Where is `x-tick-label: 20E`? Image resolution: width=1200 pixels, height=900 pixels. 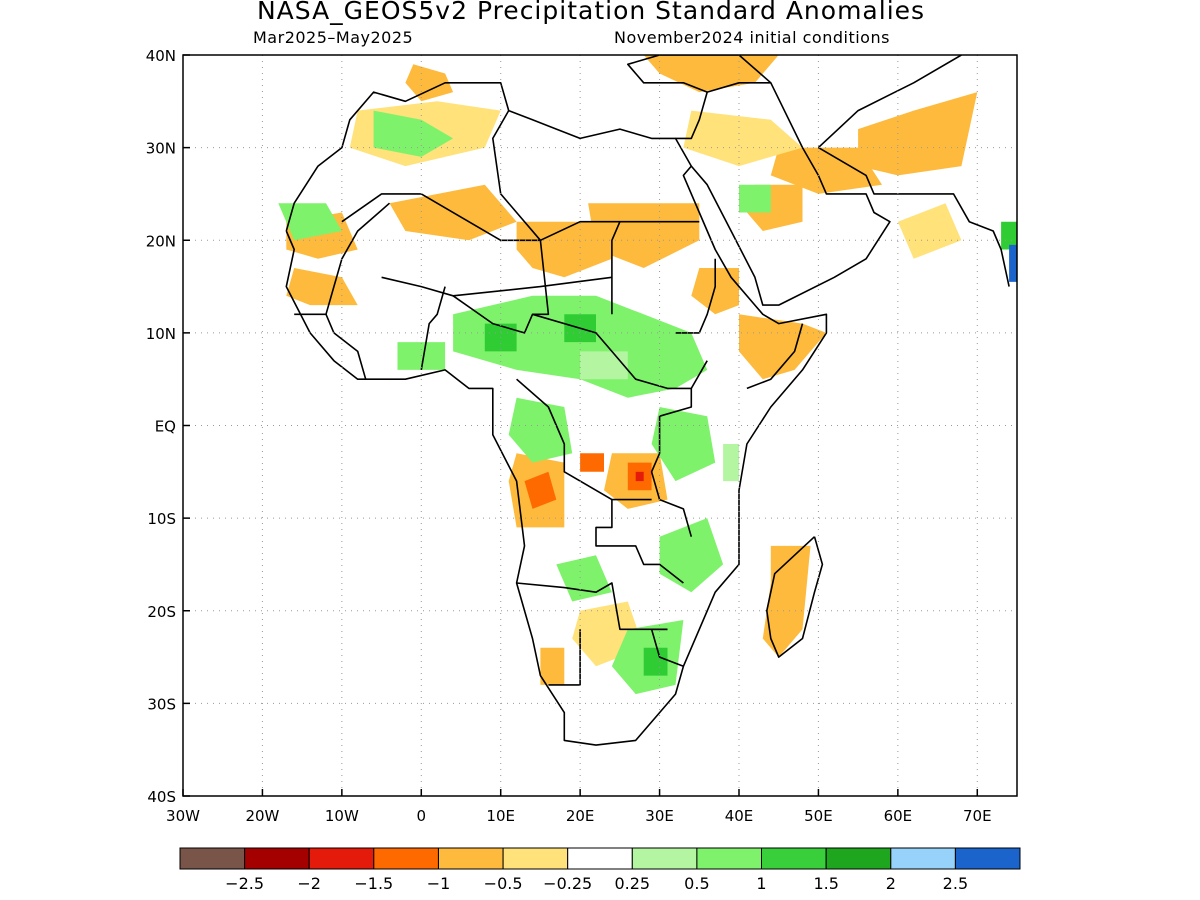 x-tick-label: 20E is located at coordinates (580, 816).